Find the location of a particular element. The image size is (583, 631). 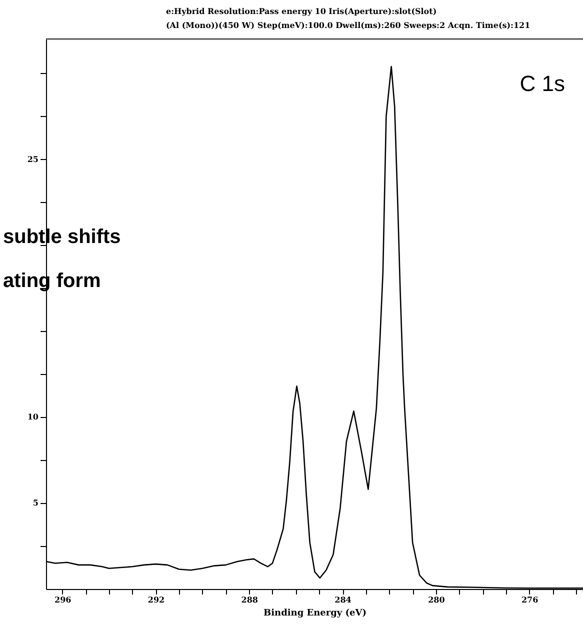

annotation: C 1s is located at coordinates (542, 83).